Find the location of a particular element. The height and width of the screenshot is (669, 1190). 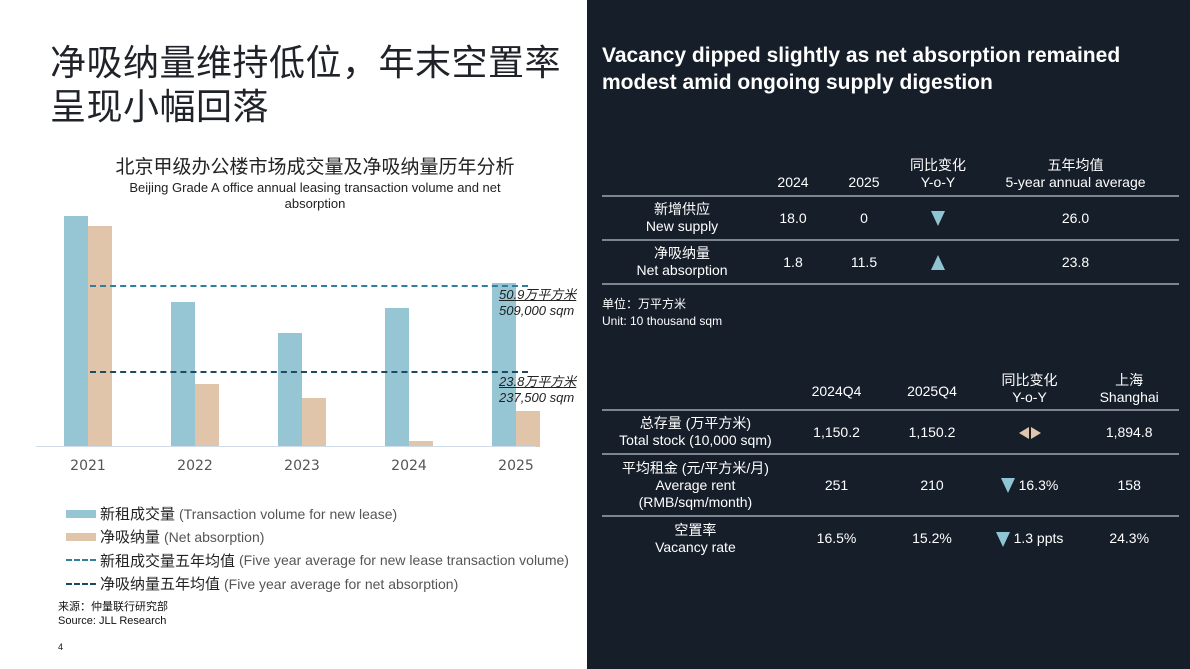

avg-transaction-label: 50.9万平方米 509,000 sqm is located at coordinates (538, 302).